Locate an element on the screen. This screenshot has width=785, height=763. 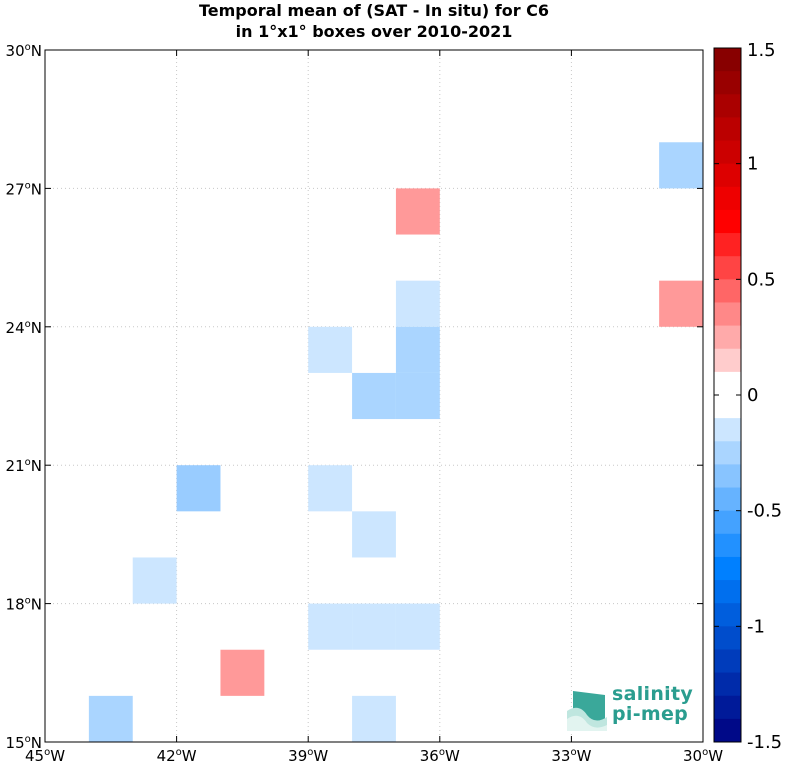
colorbar-tick-label: 0.5 is located at coordinates (761, 279).